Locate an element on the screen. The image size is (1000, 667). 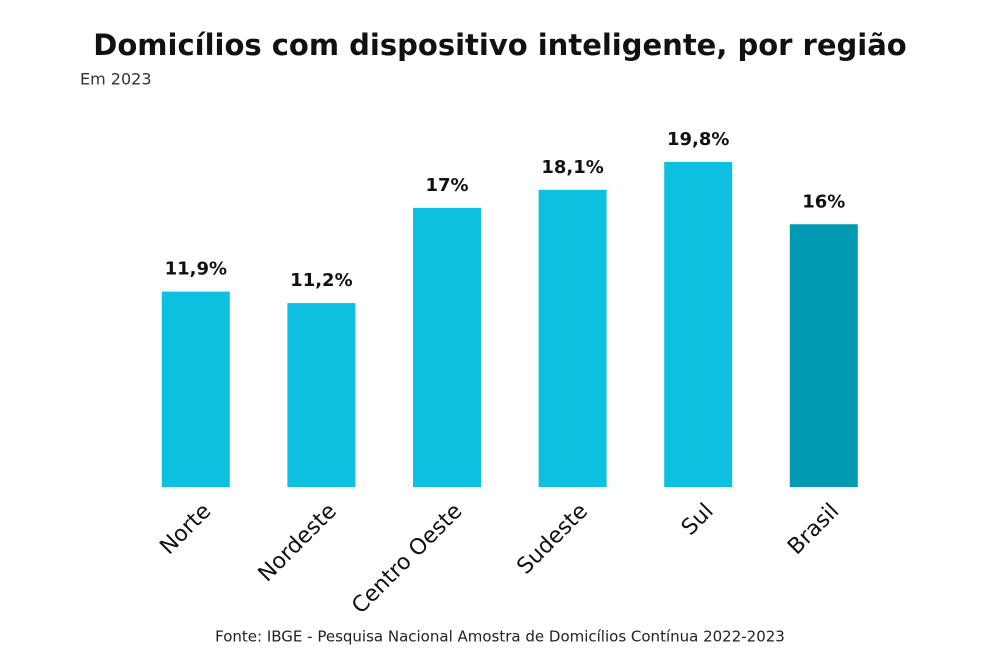
value-label: 17% is located at coordinates (446, 185).